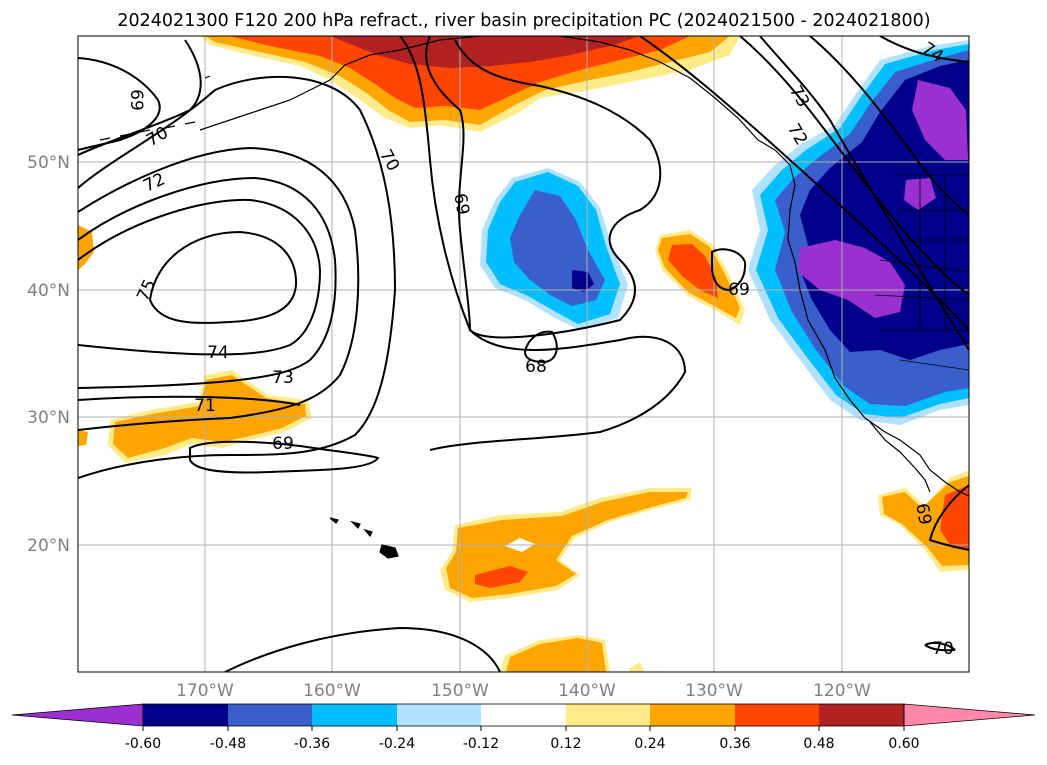  I want to click on colorbar-tick-label: 0.36, so click(734, 744).